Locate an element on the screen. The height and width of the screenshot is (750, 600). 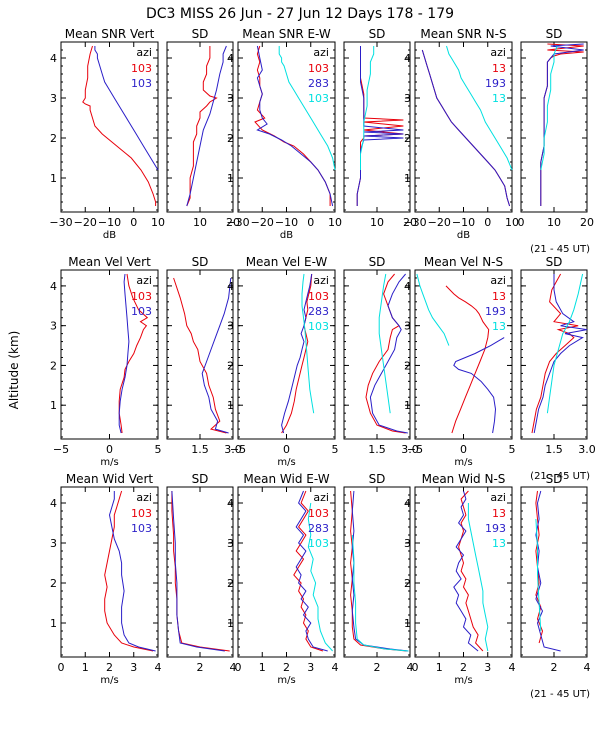
panel-0-4: 1 2 3 4 −30 −20 −10 0 10 Mean SNR N-S dB azi 13 193 13 is located at coordinates (461, 134).